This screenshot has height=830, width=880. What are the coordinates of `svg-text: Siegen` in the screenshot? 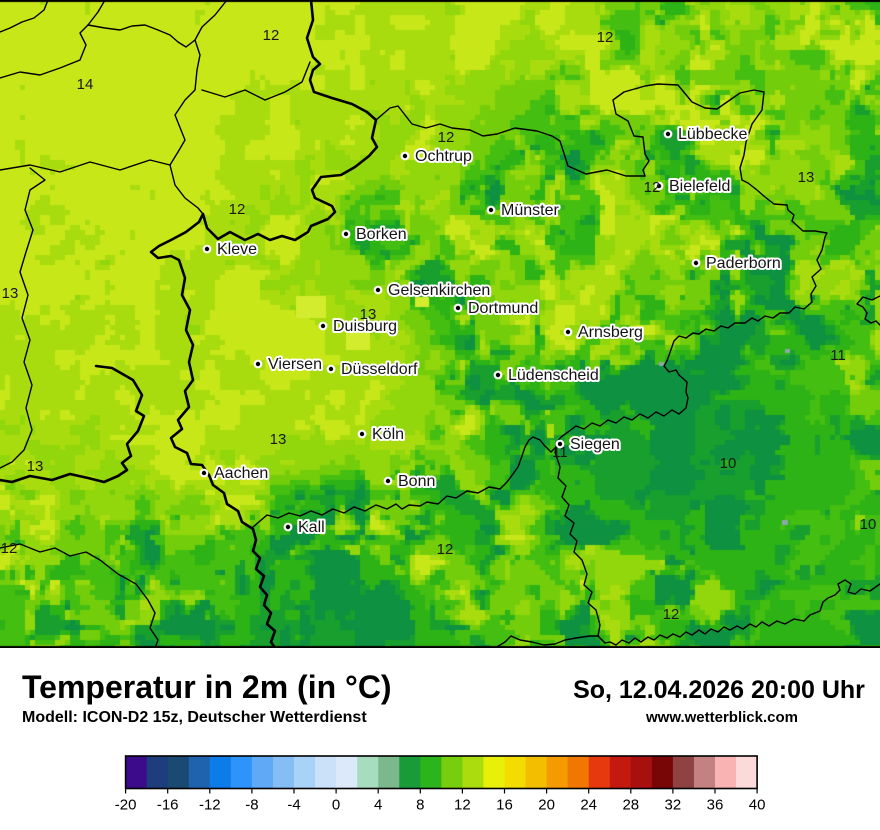 It's located at (595, 444).